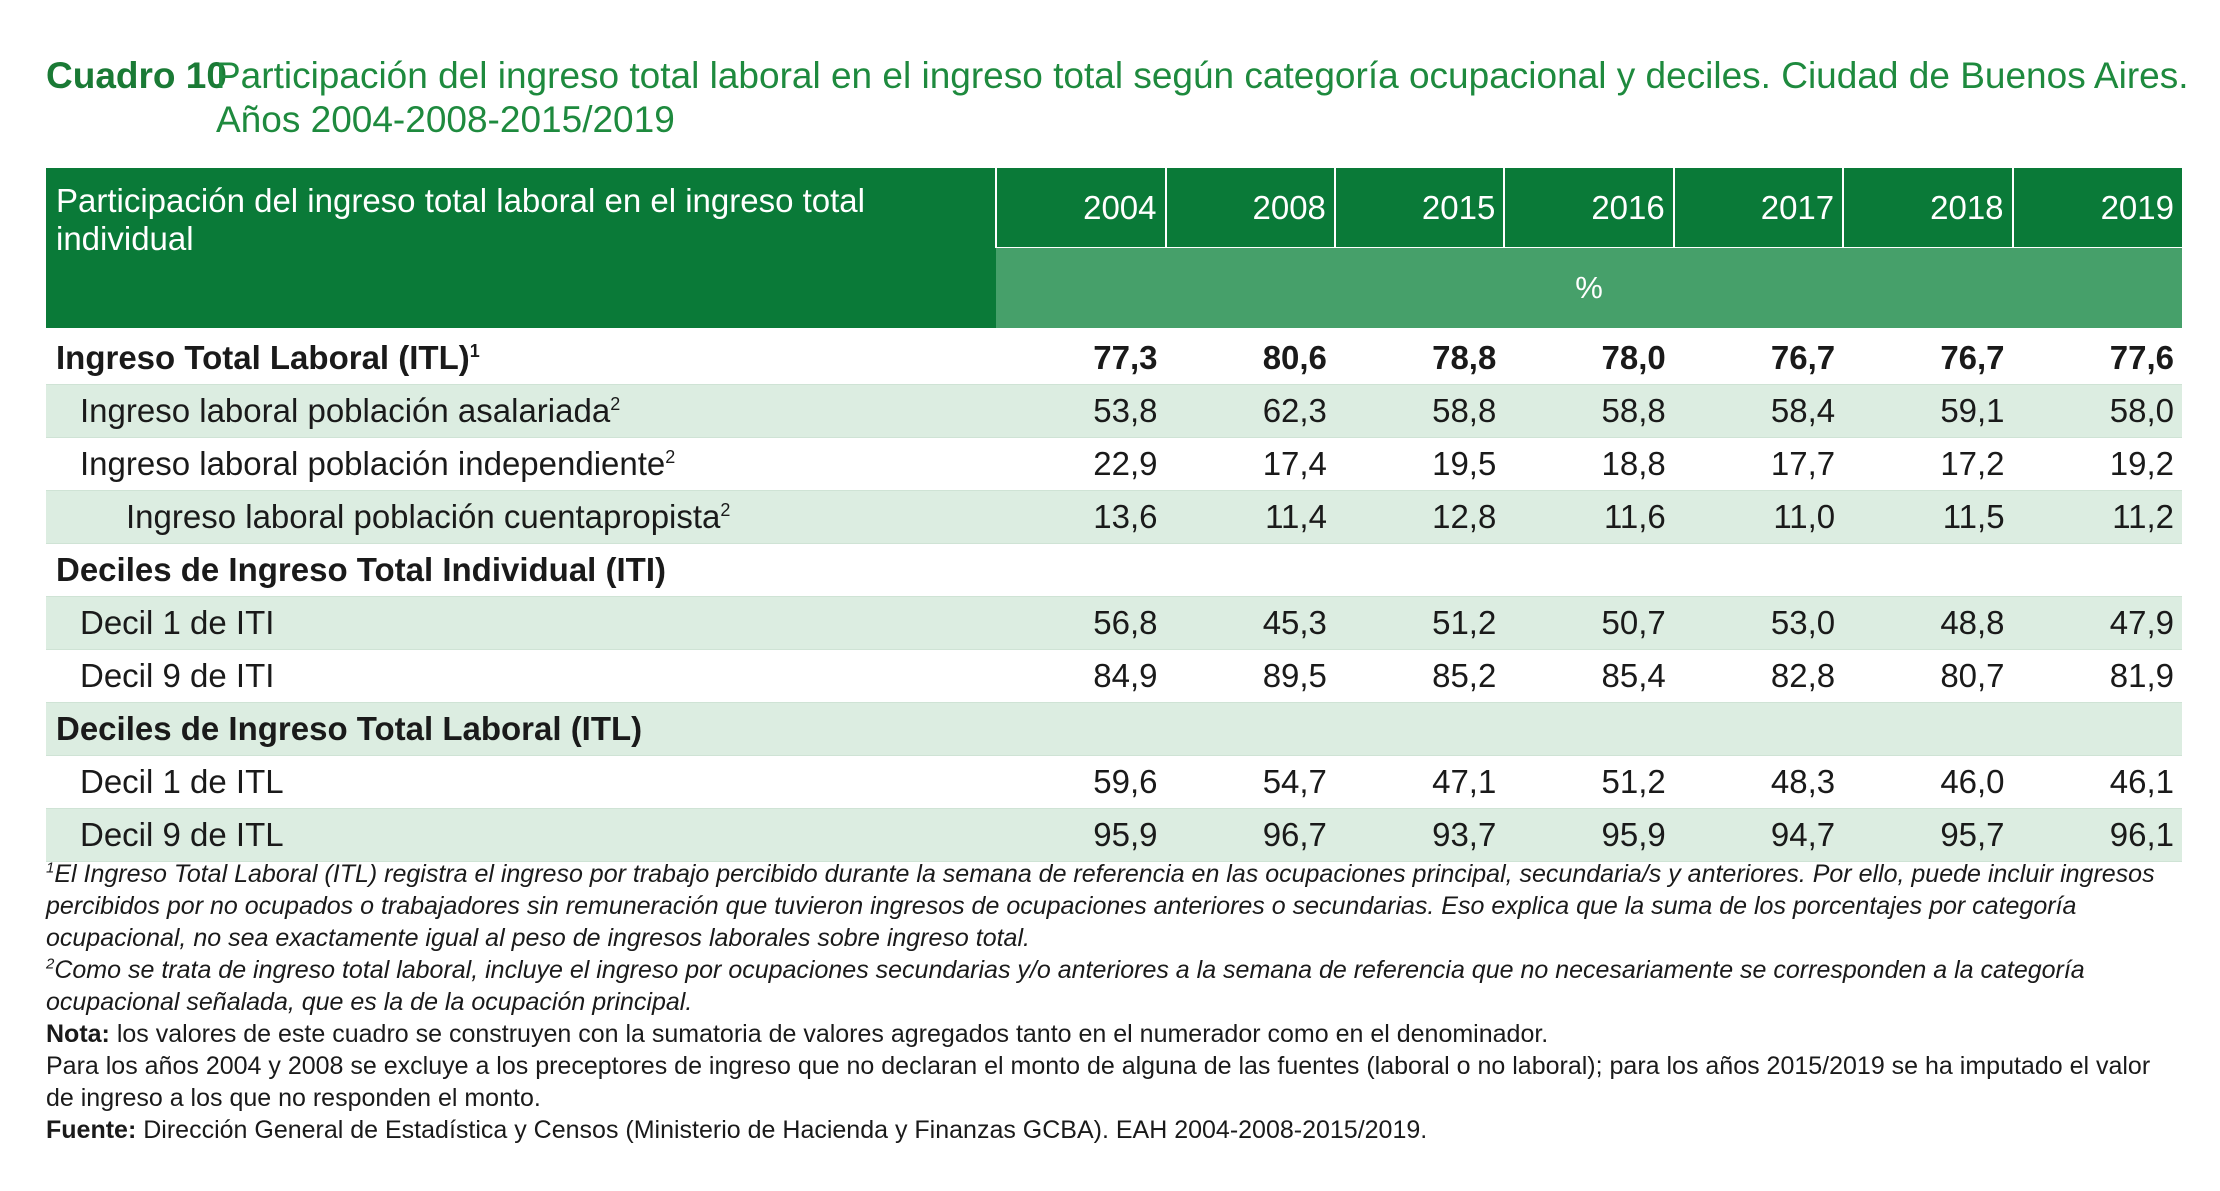 The height and width of the screenshot is (1191, 2220). What do you see at coordinates (1250, 356) in the screenshot?
I see `cell-value: 80,6` at bounding box center [1250, 356].